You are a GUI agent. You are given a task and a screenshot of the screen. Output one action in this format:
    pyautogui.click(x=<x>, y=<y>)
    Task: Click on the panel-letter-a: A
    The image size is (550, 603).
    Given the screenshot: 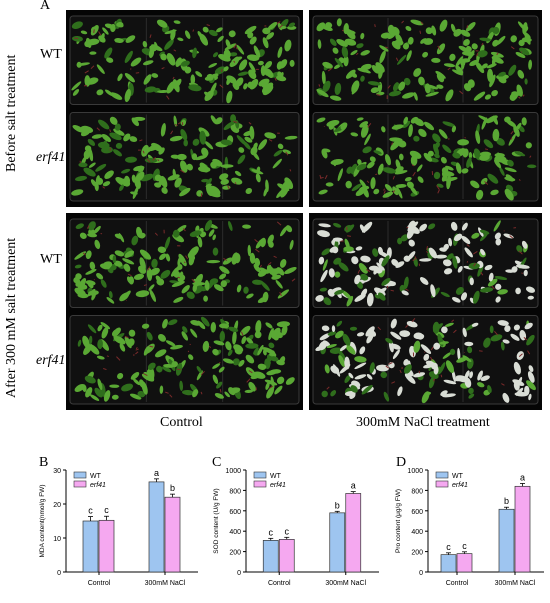 What is the action you would take?
    pyautogui.click(x=45, y=6)
    